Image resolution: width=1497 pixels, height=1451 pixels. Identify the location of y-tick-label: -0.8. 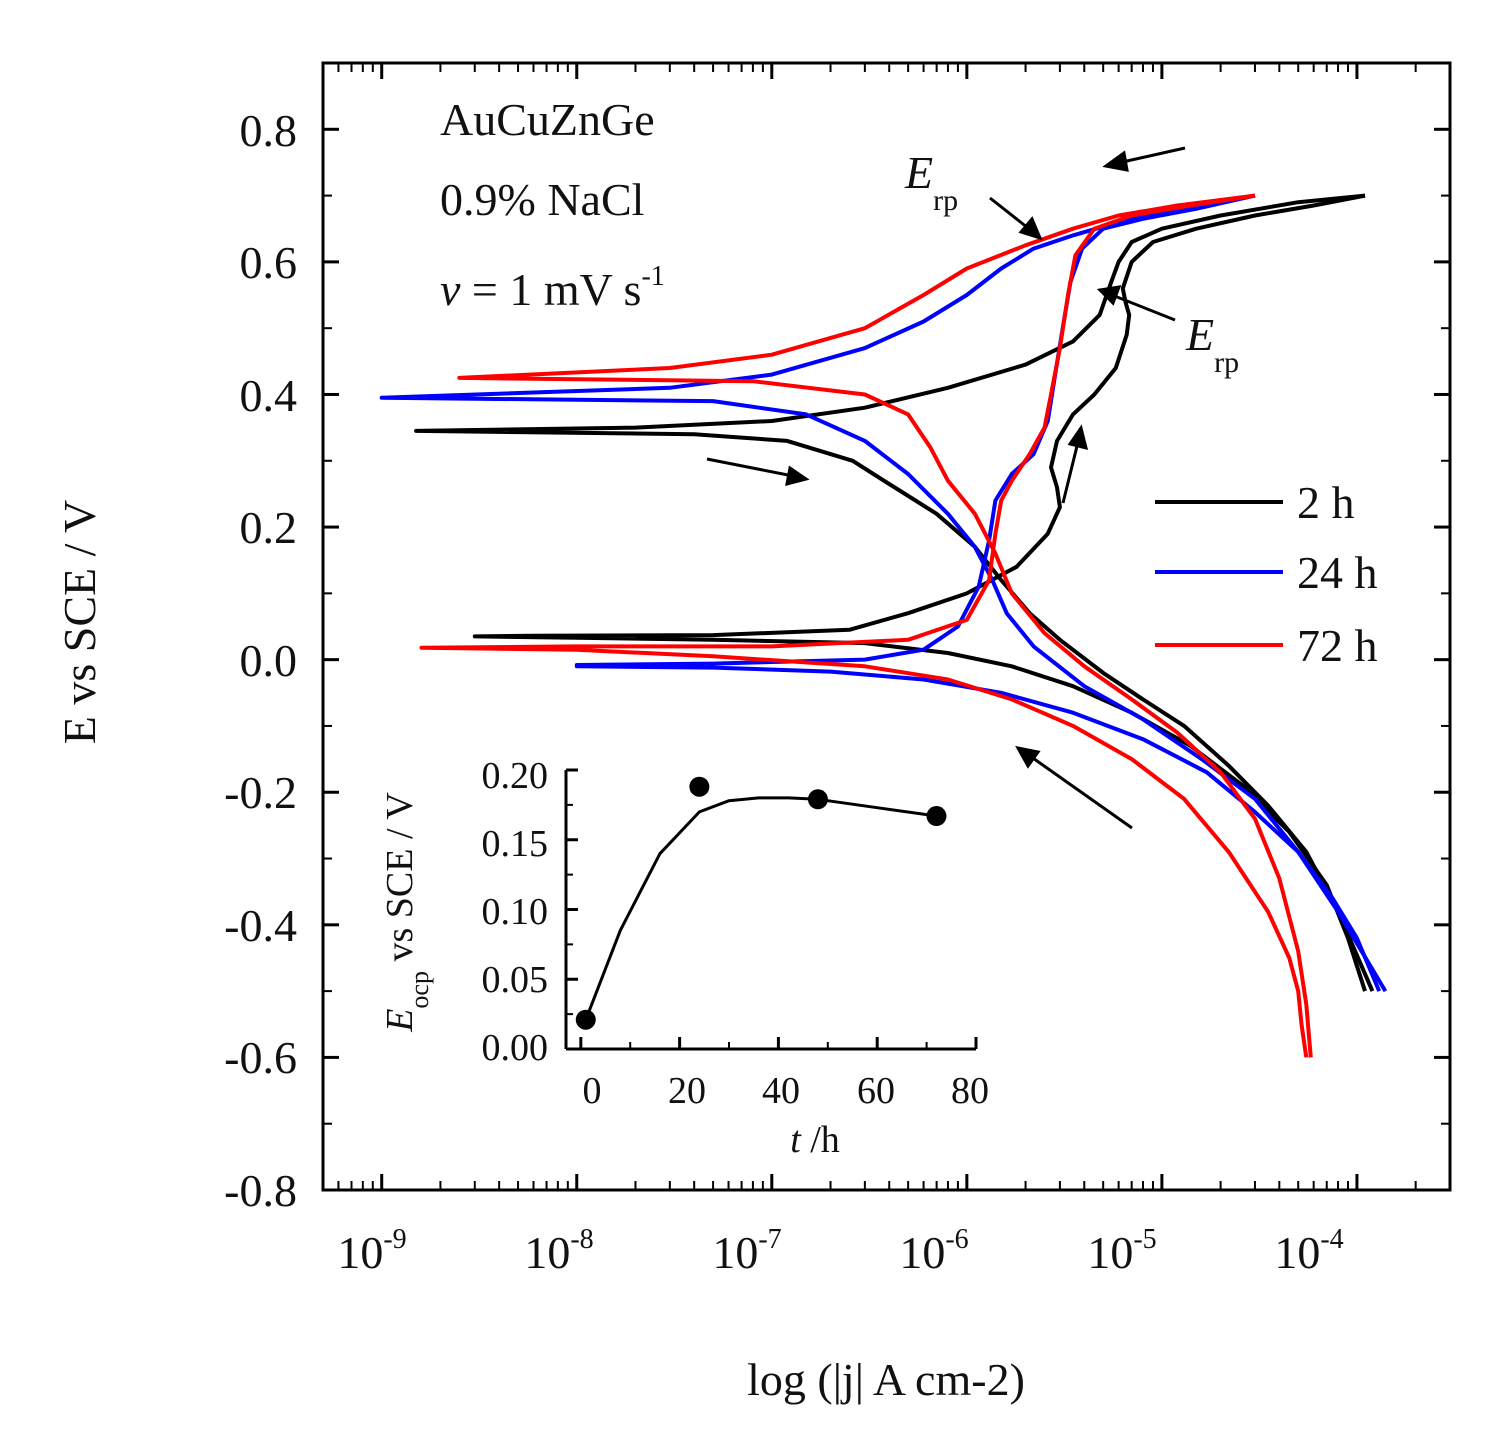
(260, 1190).